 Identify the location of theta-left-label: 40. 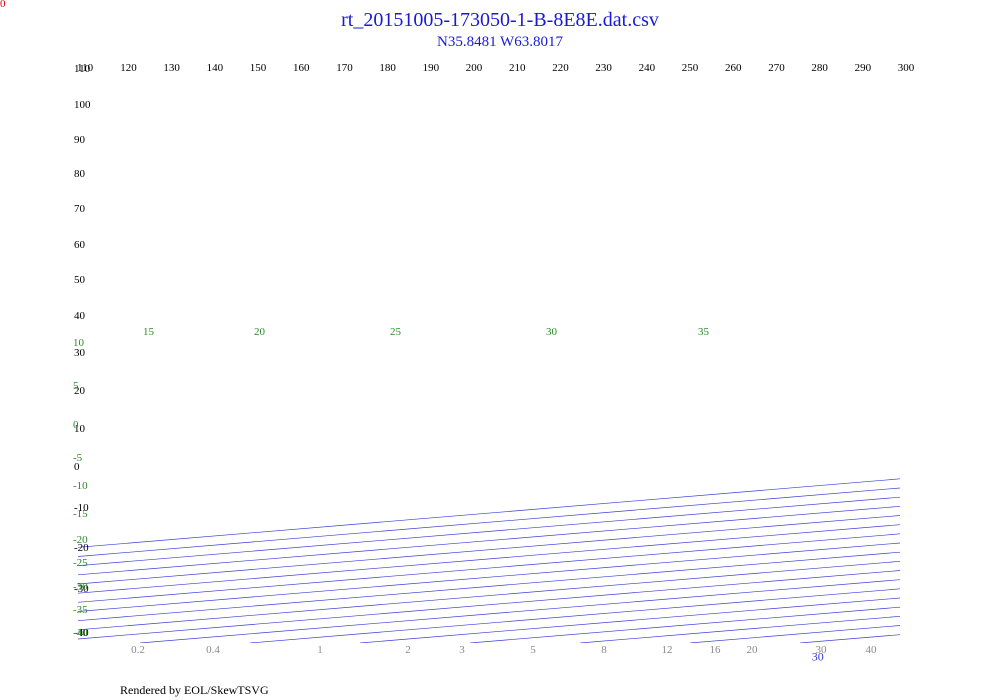
(80, 316).